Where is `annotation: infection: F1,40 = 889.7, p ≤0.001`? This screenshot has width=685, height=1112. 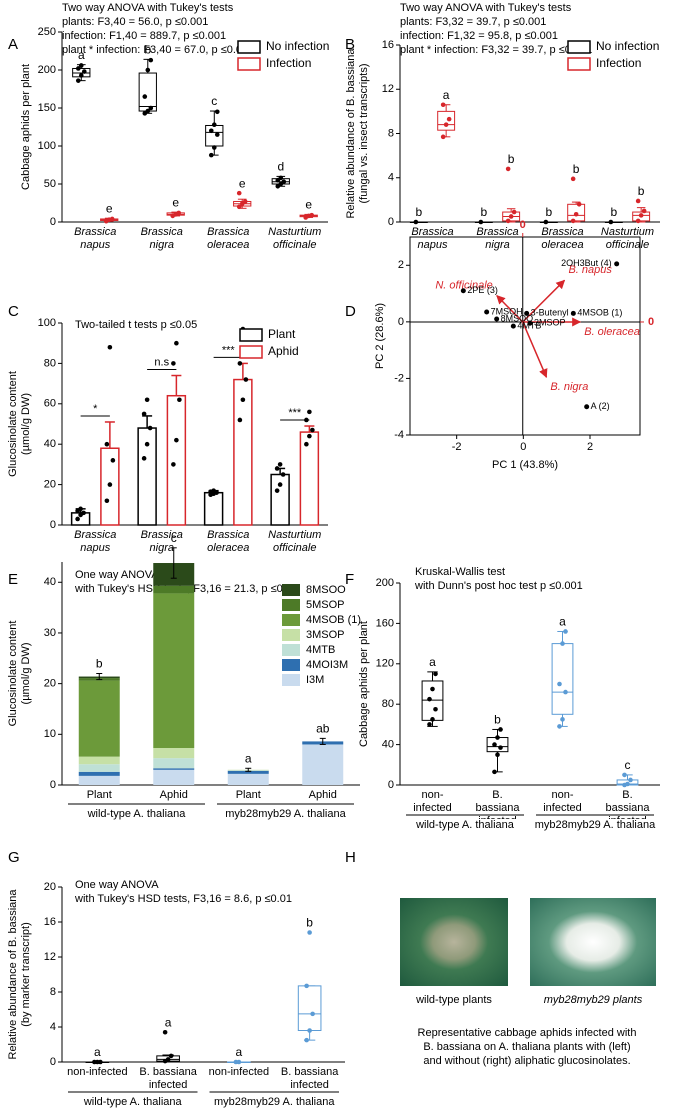
annotation: infection: F1,40 = 889.7, p ≤0.001 is located at coordinates (144, 36).